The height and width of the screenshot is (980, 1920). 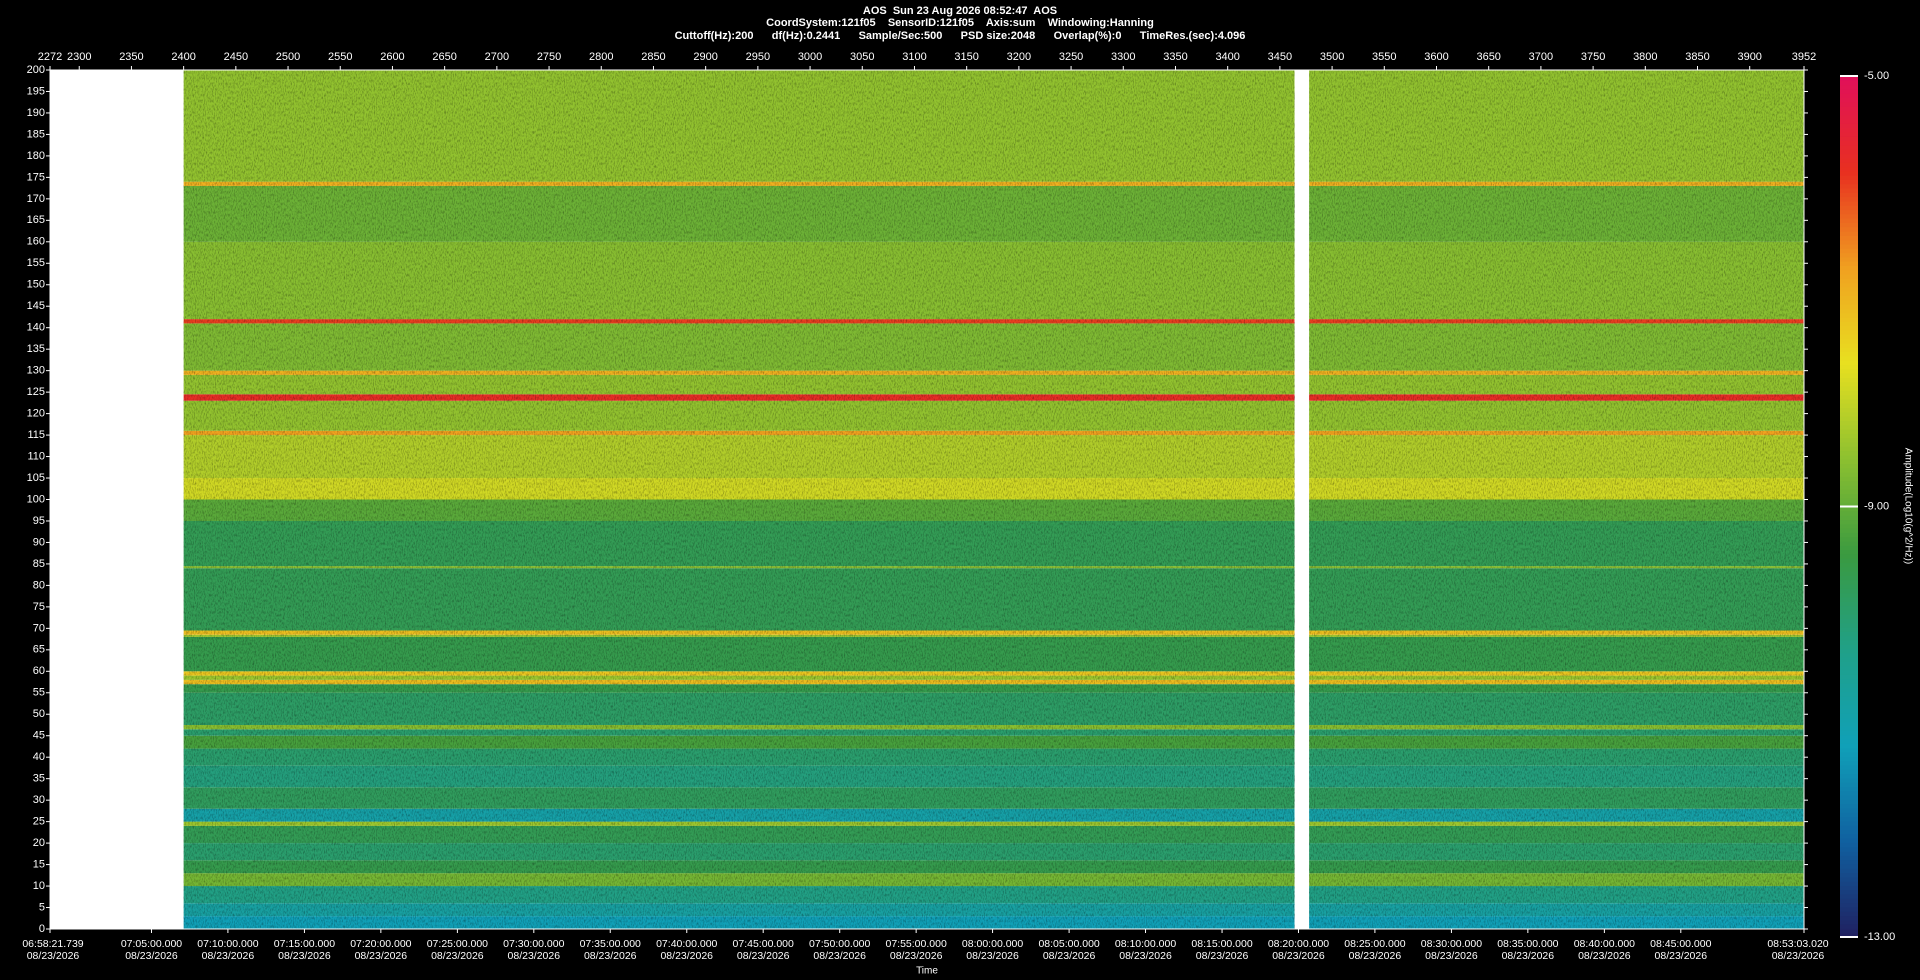 I want to click on x-tick-label: 3500, so click(x=1332, y=57).